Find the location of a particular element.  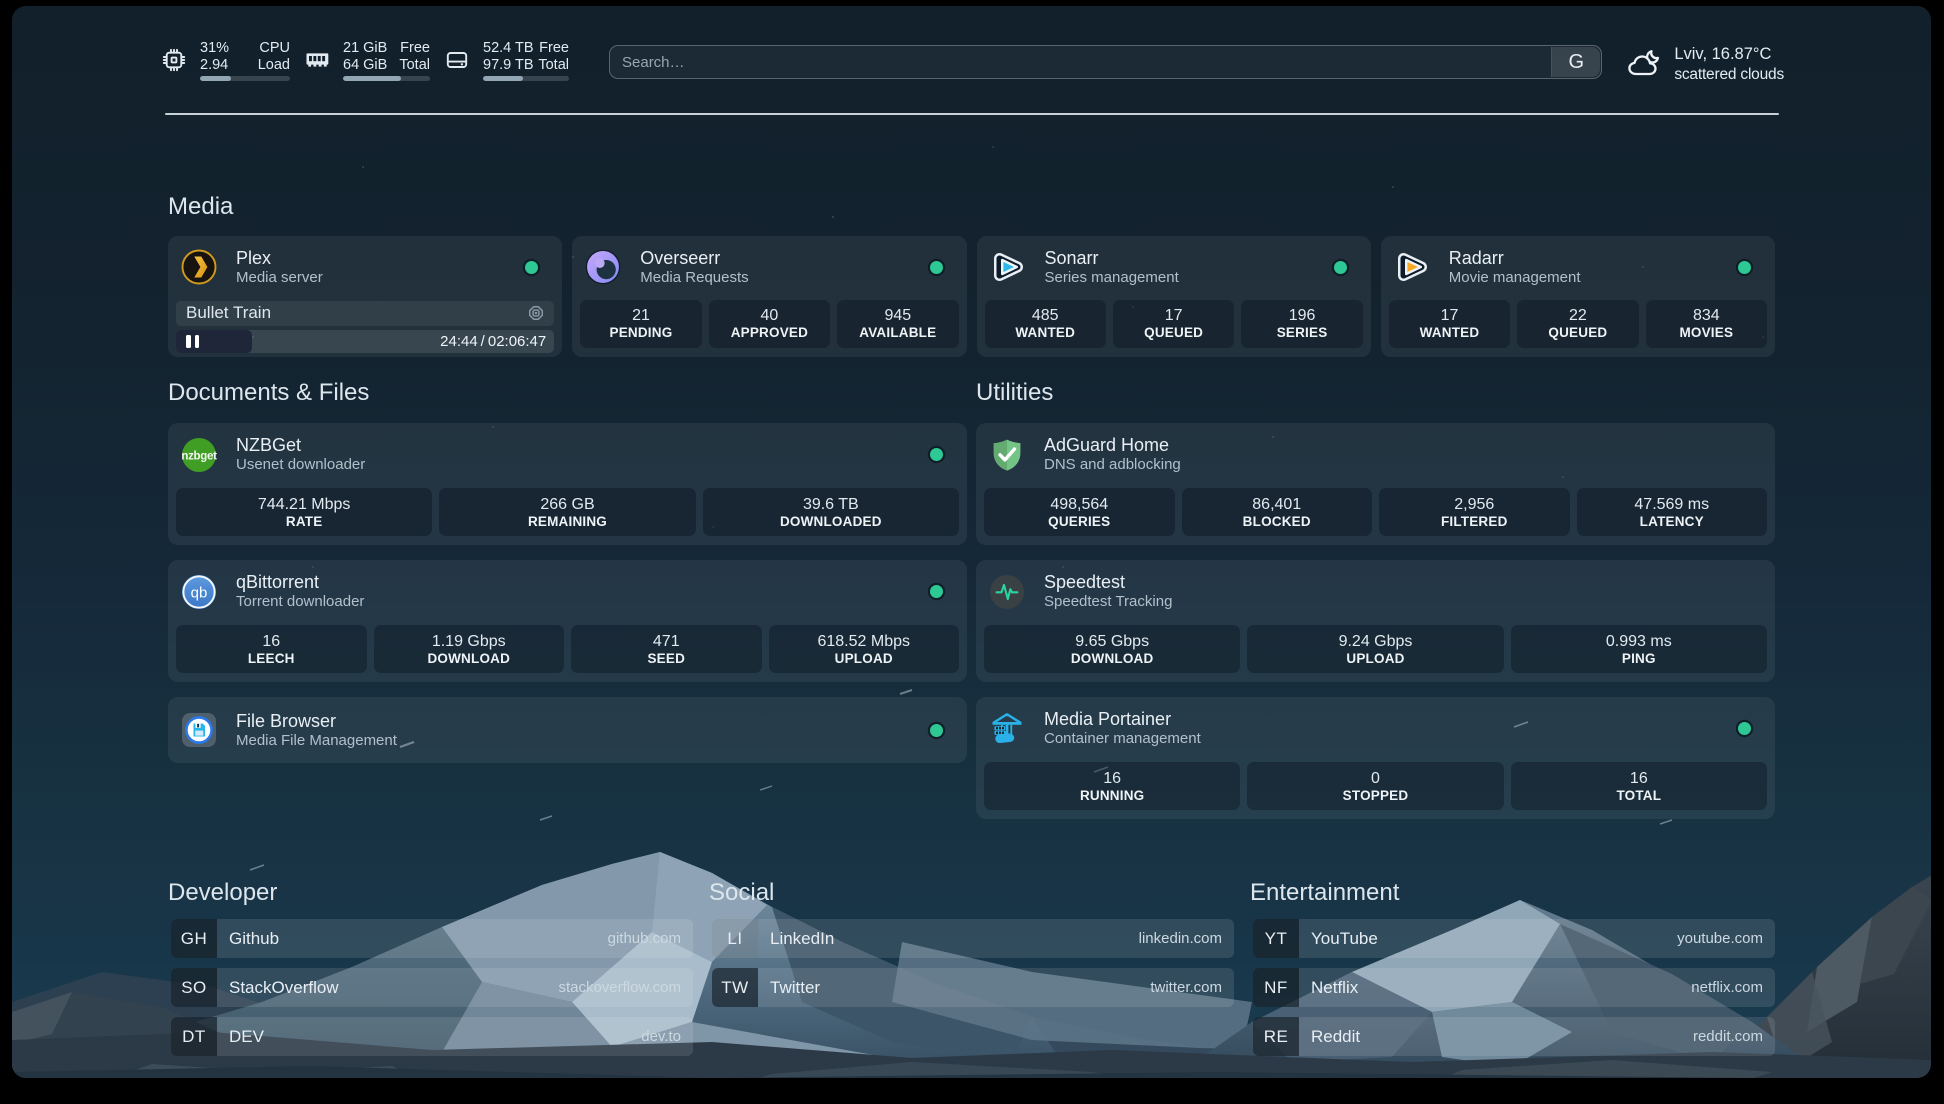

svg-text: qb is located at coordinates (199, 592).